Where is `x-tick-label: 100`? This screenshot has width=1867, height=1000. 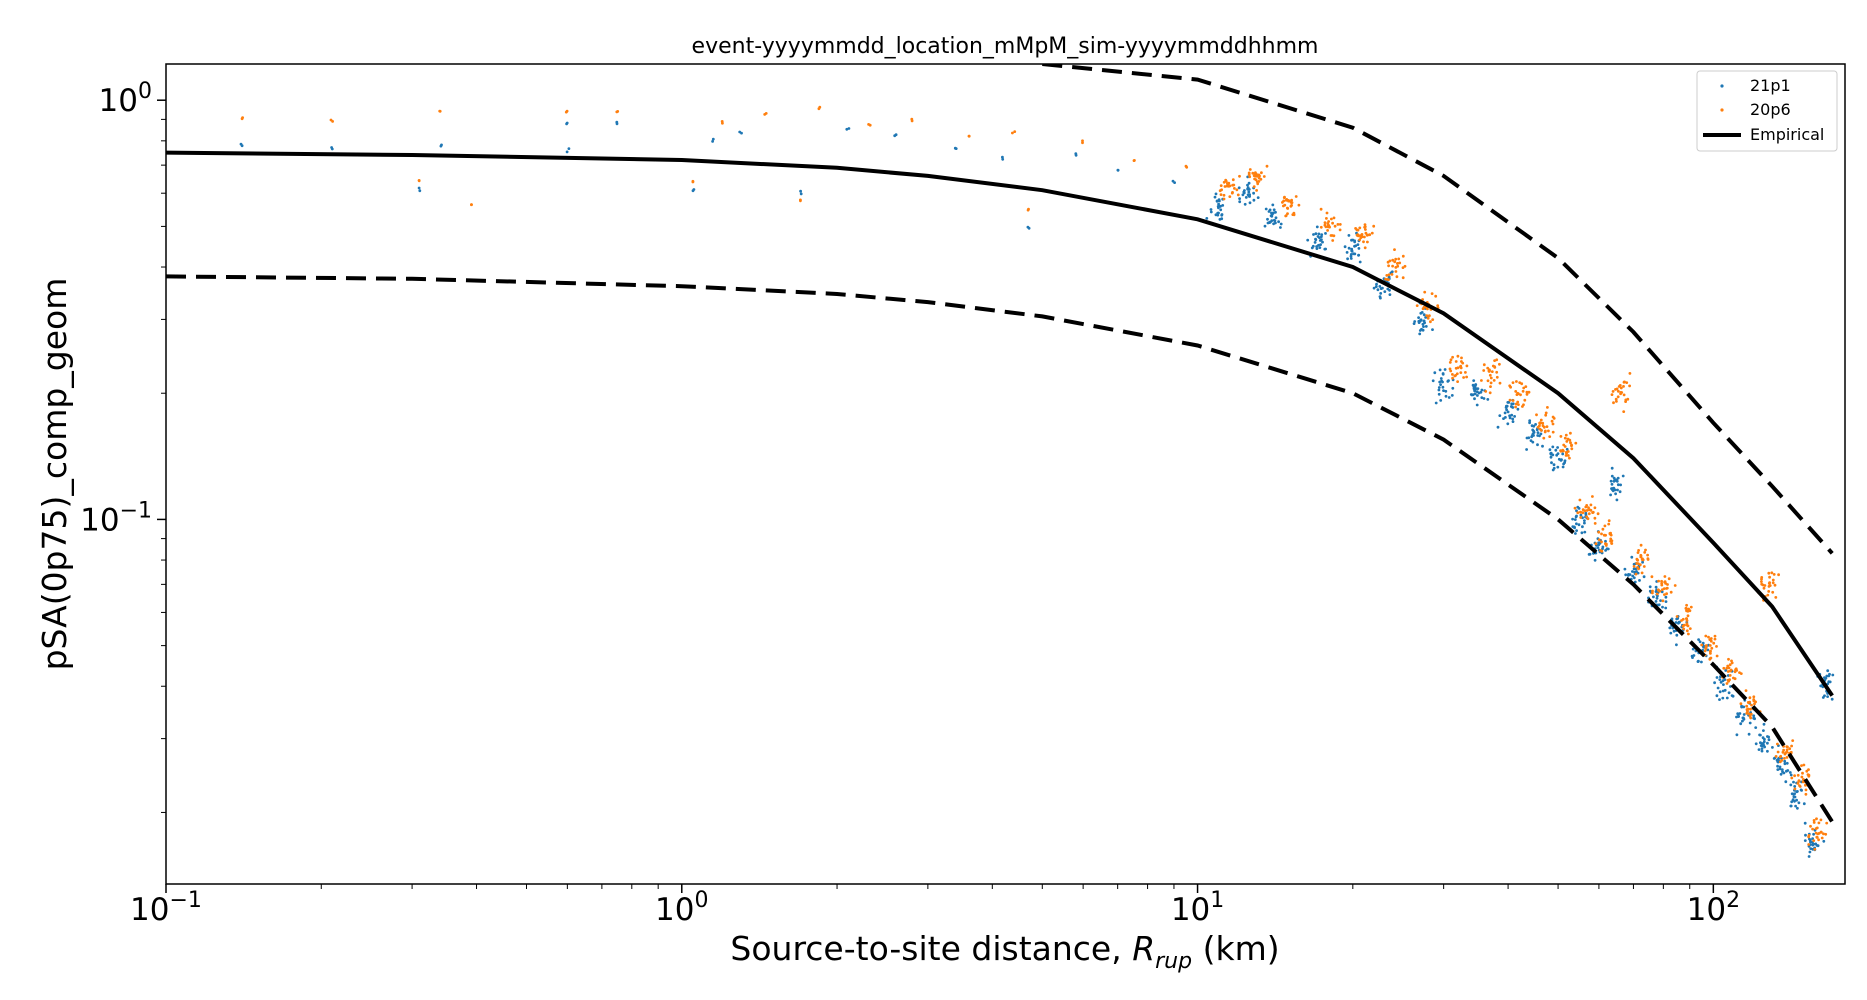
x-tick-label: 100 is located at coordinates (681, 908).